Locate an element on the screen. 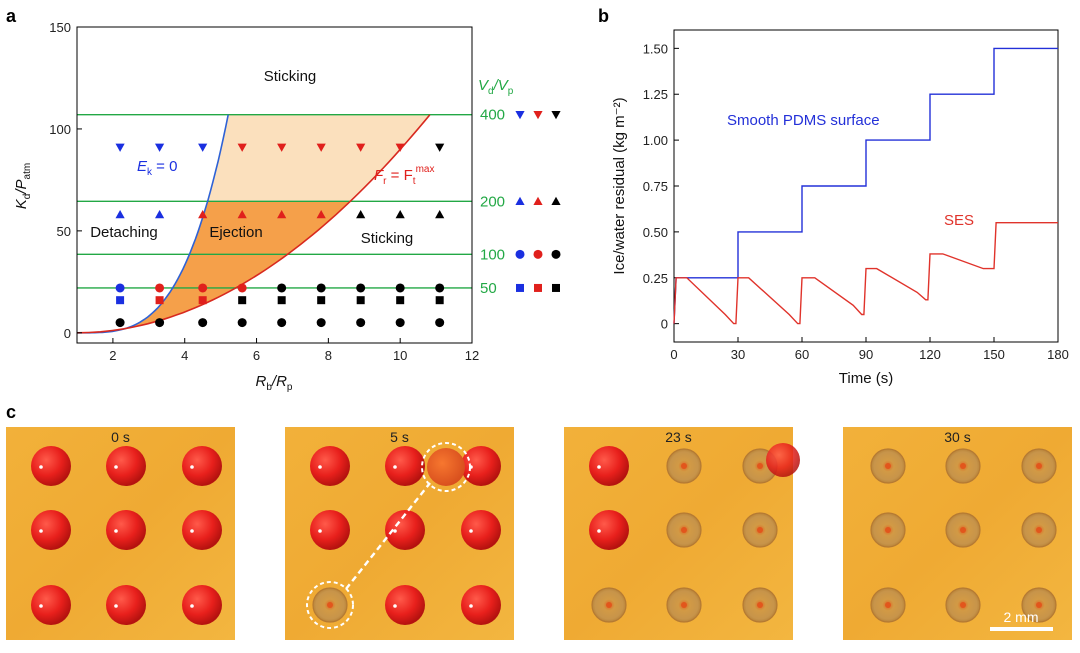 The width and height of the screenshot is (1080, 653). marker-row1-col6 is located at coordinates (361, 214).